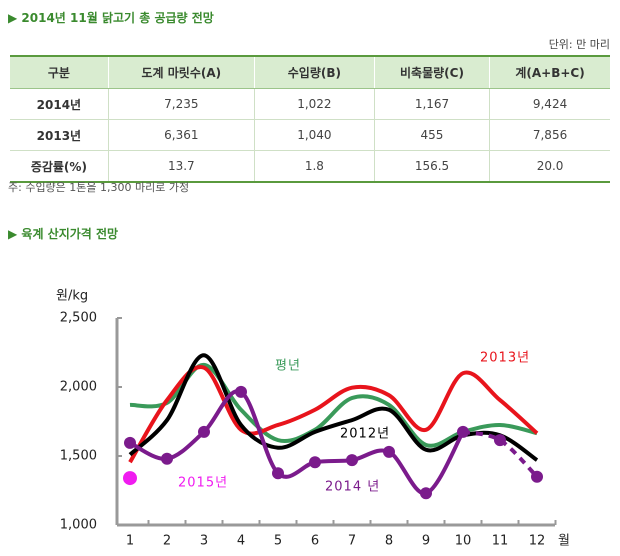  Describe the element at coordinates (117, 18) in the screenshot. I see `title-text: 2014년 11월 닭고기 총 공급량 전망` at that location.